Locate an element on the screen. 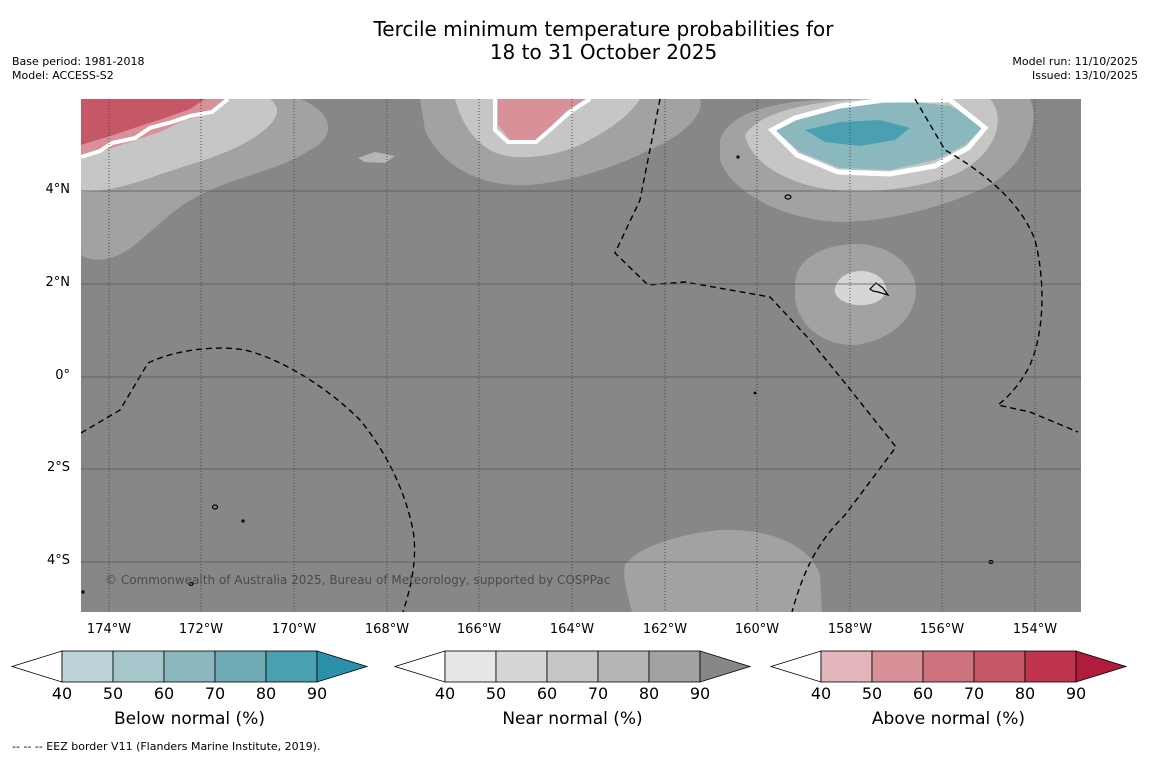  colorbar-near-title: Near normal (%) is located at coordinates (572, 719).